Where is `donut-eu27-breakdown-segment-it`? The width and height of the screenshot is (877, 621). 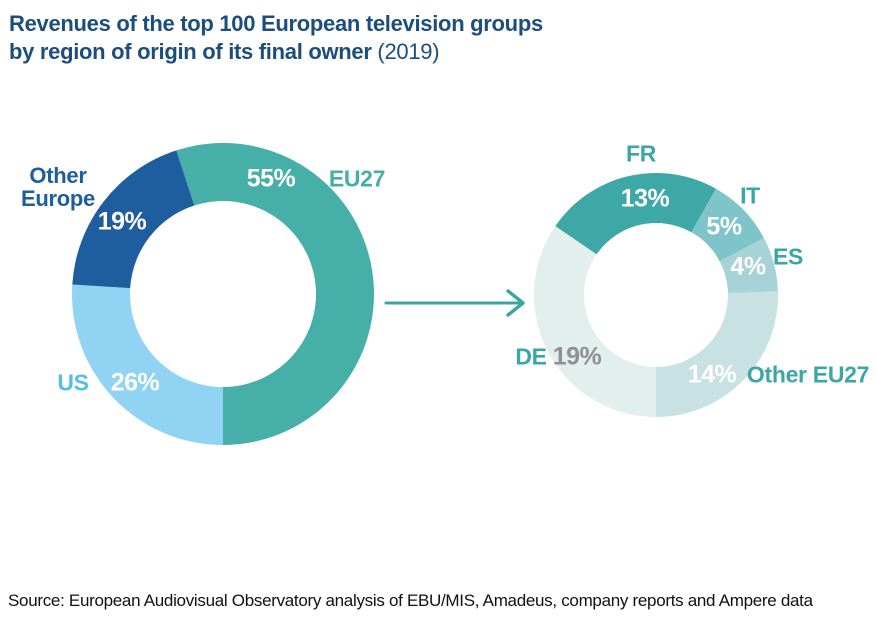
donut-eu27-breakdown-segment-it is located at coordinates (727, 225).